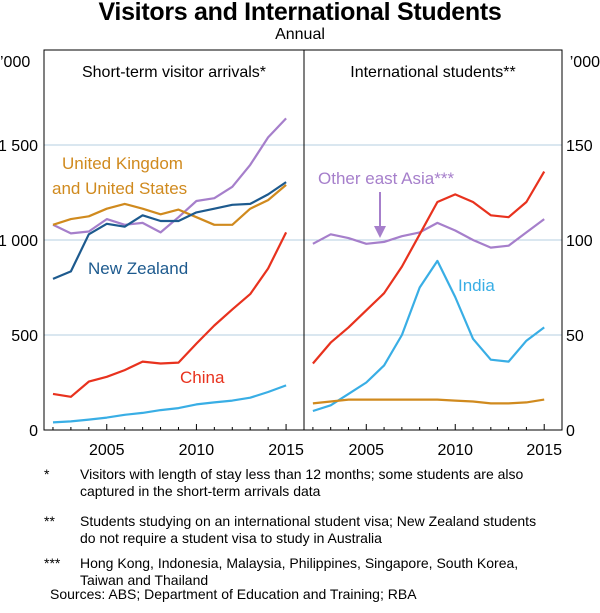 This screenshot has height=613, width=600. I want to click on y-tick-label: 1 500, so click(19, 146).